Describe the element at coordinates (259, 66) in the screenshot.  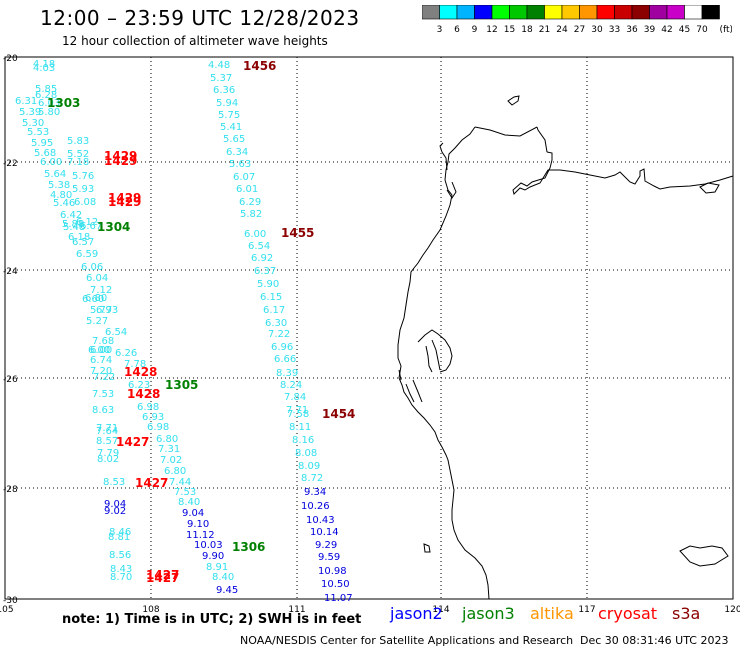
I see `pass-time-label: 1456` at that location.